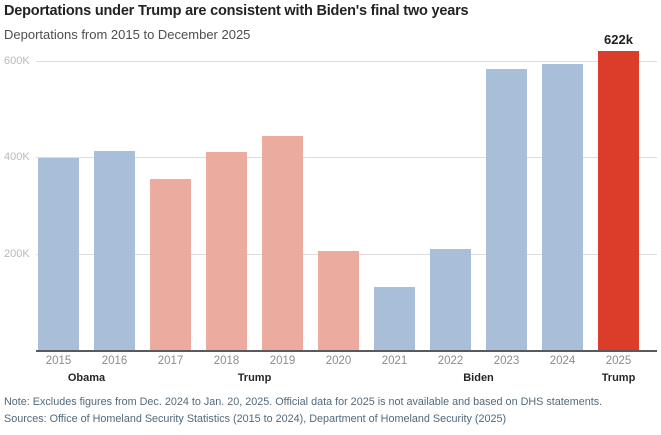 The width and height of the screenshot is (661, 435). What do you see at coordinates (618, 40) in the screenshot?
I see `value-label-2025: 622k` at bounding box center [618, 40].